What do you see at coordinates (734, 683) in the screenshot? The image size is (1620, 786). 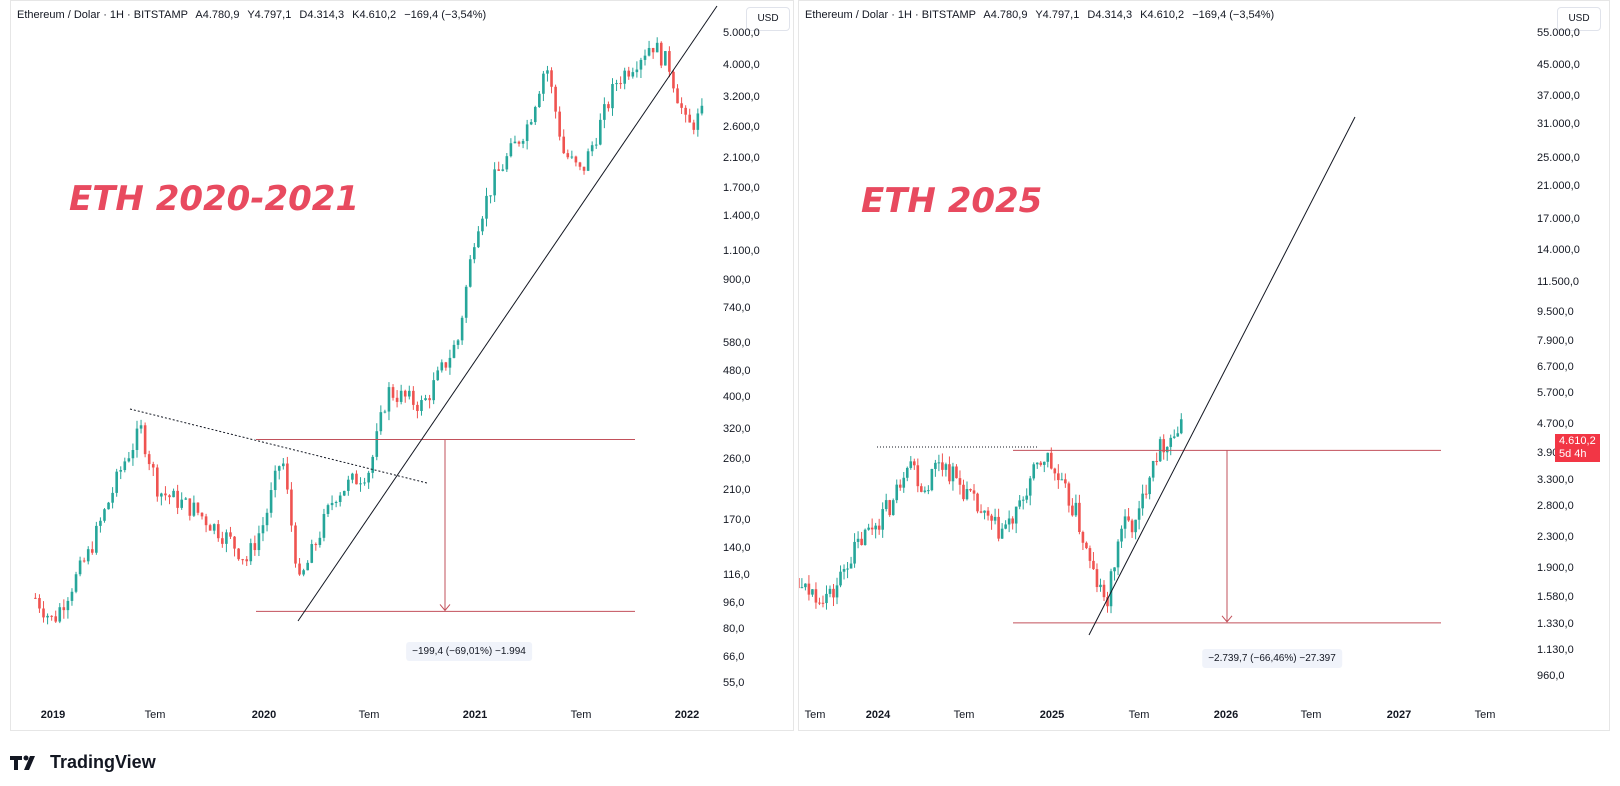 I see `price-tick-label: 55,0` at bounding box center [734, 683].